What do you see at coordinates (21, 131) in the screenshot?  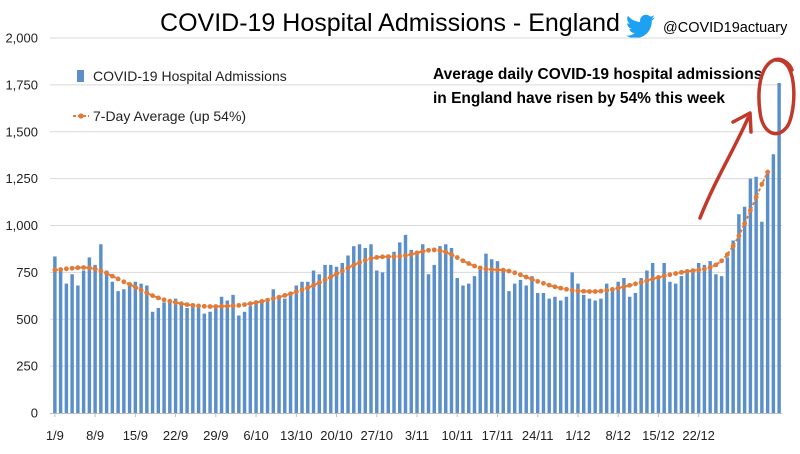 I see `y-tick-label: 1,500` at bounding box center [21, 131].